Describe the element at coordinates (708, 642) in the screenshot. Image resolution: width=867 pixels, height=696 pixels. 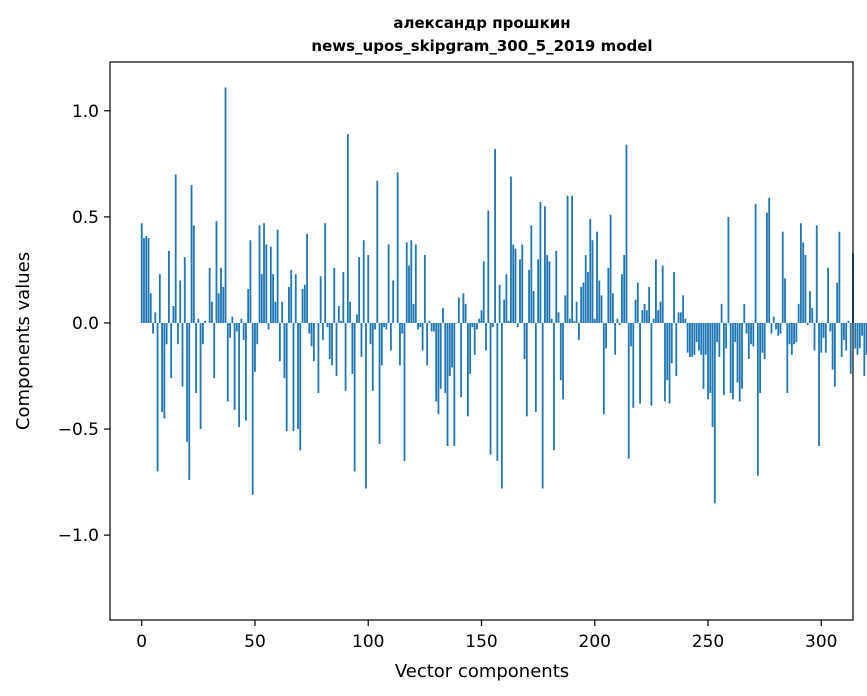
I see `x-tick-label-250: 250` at that location.